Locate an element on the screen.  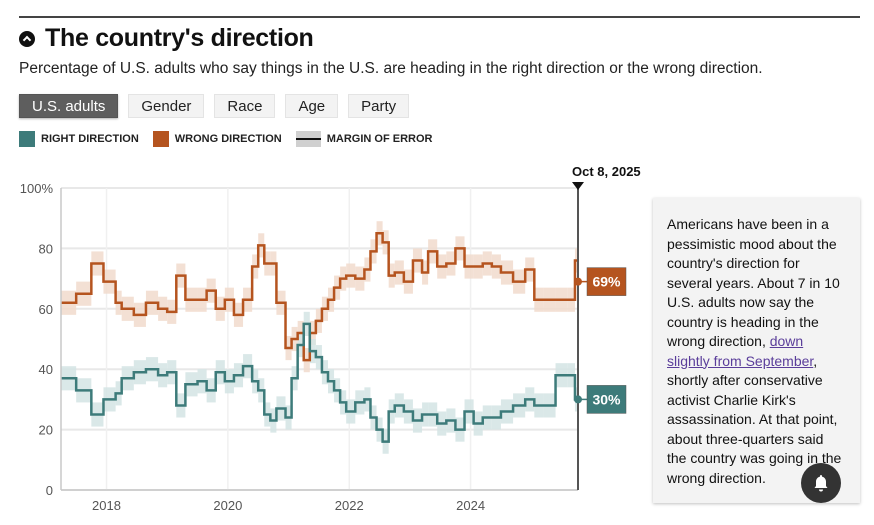
page-title: The country's direction is located at coordinates (179, 38).